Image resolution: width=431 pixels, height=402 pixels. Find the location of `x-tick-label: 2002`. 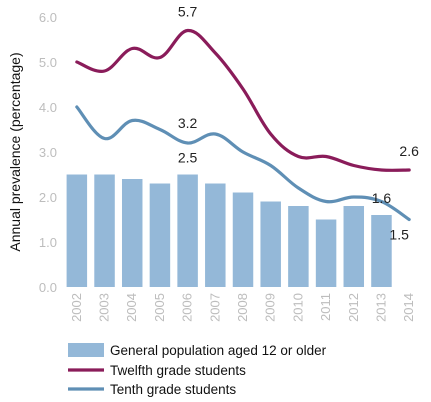

x-tick-label: 2002 is located at coordinates (76, 307).